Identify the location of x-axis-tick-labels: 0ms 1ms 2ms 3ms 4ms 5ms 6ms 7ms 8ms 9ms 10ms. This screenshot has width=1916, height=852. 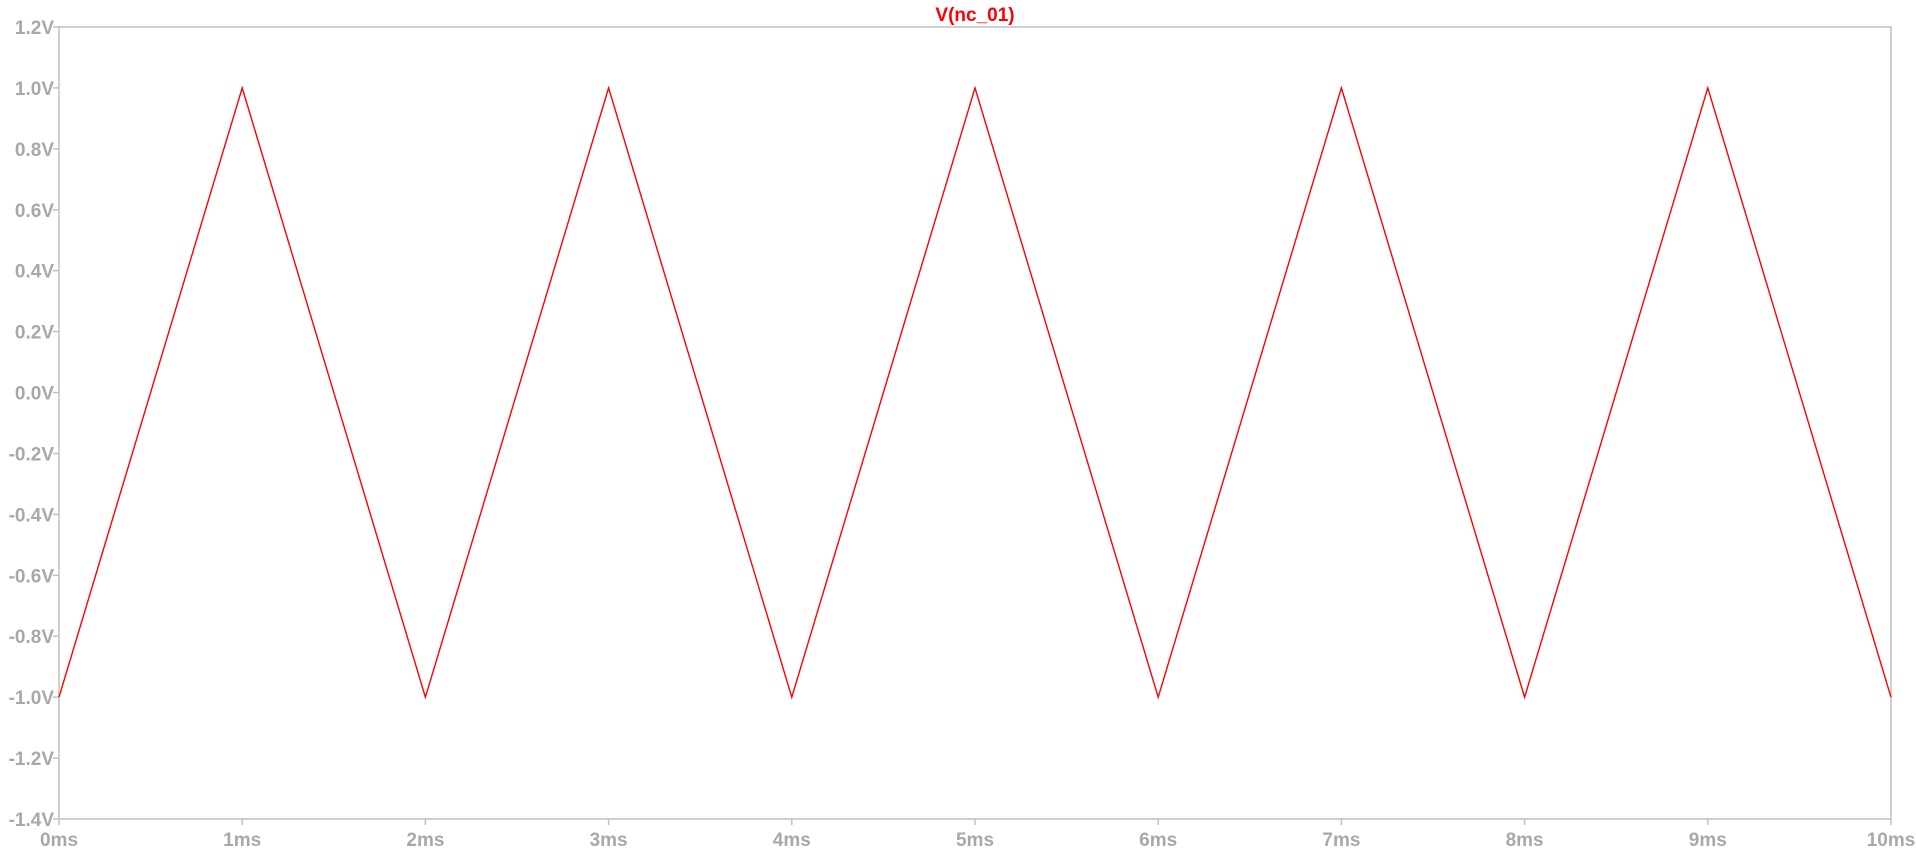
(977, 840).